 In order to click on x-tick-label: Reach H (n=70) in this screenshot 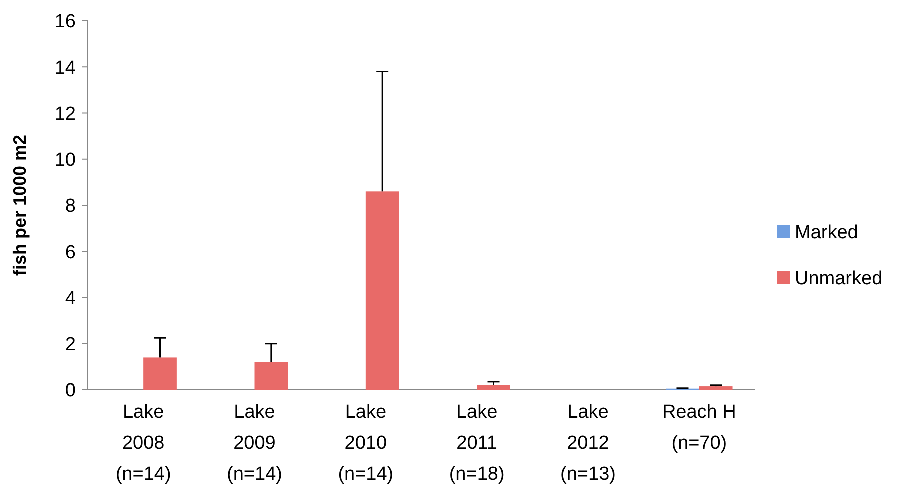, I will do `click(699, 428)`.